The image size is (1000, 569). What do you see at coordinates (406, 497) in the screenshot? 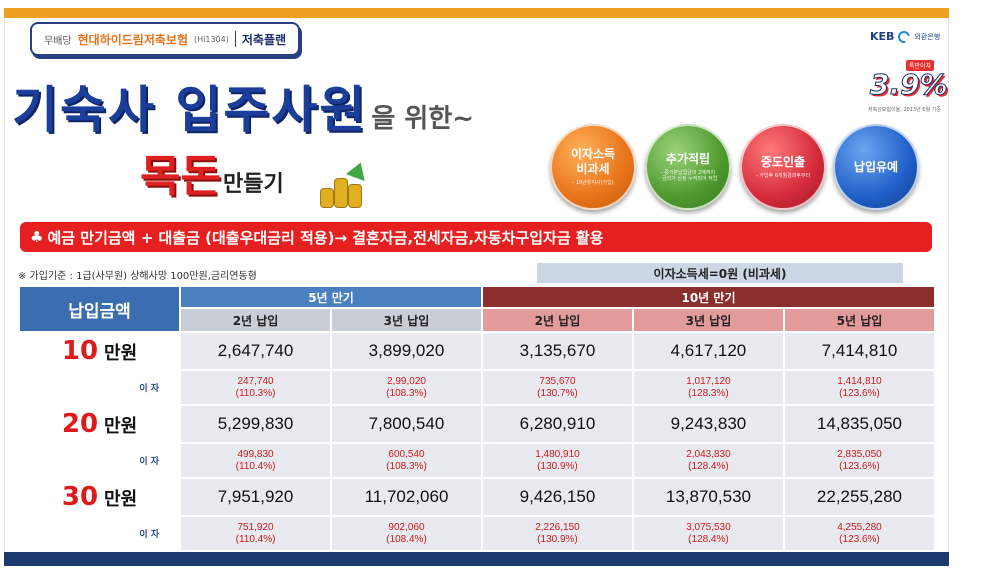
I see `maturity-value: 11,702,060` at bounding box center [406, 497].